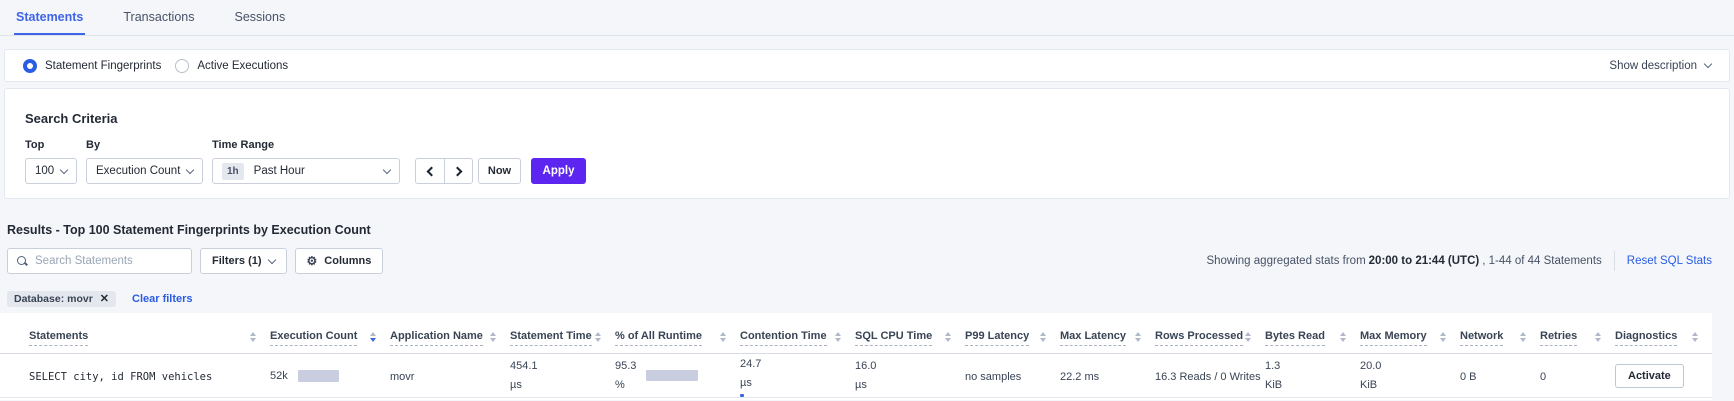 This screenshot has height=401, width=1734. I want to click on statement-time-value: 454.1, so click(524, 365).